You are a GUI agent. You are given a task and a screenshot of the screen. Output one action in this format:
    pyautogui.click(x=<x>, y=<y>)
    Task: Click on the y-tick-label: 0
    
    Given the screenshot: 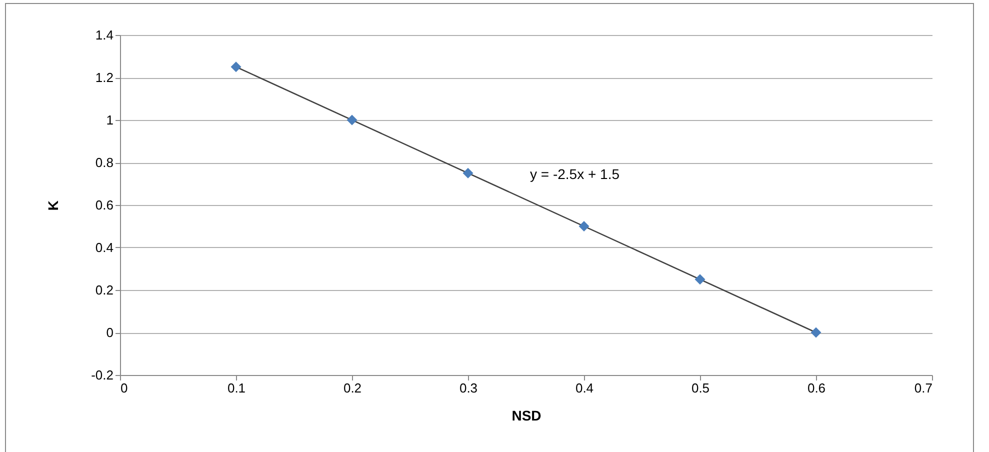 What is the action you would take?
    pyautogui.click(x=110, y=332)
    